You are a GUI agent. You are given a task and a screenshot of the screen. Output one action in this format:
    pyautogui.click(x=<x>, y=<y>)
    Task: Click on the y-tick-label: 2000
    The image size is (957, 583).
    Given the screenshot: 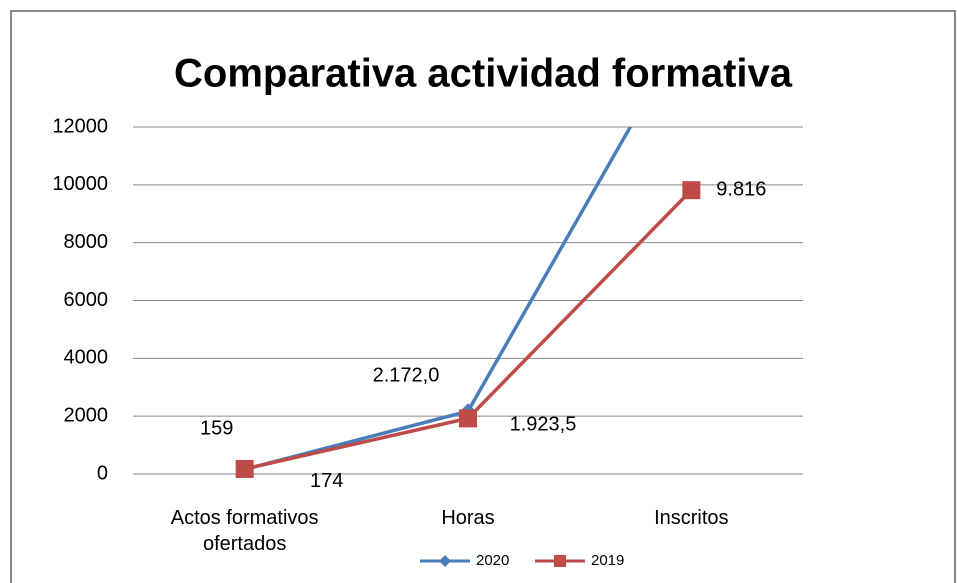 What is the action you would take?
    pyautogui.click(x=86, y=415)
    